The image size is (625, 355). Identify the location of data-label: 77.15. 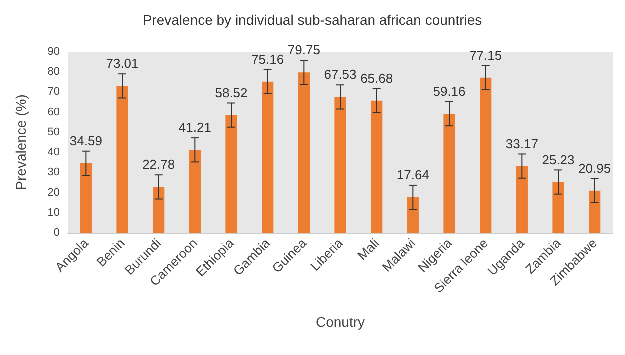
(486, 55).